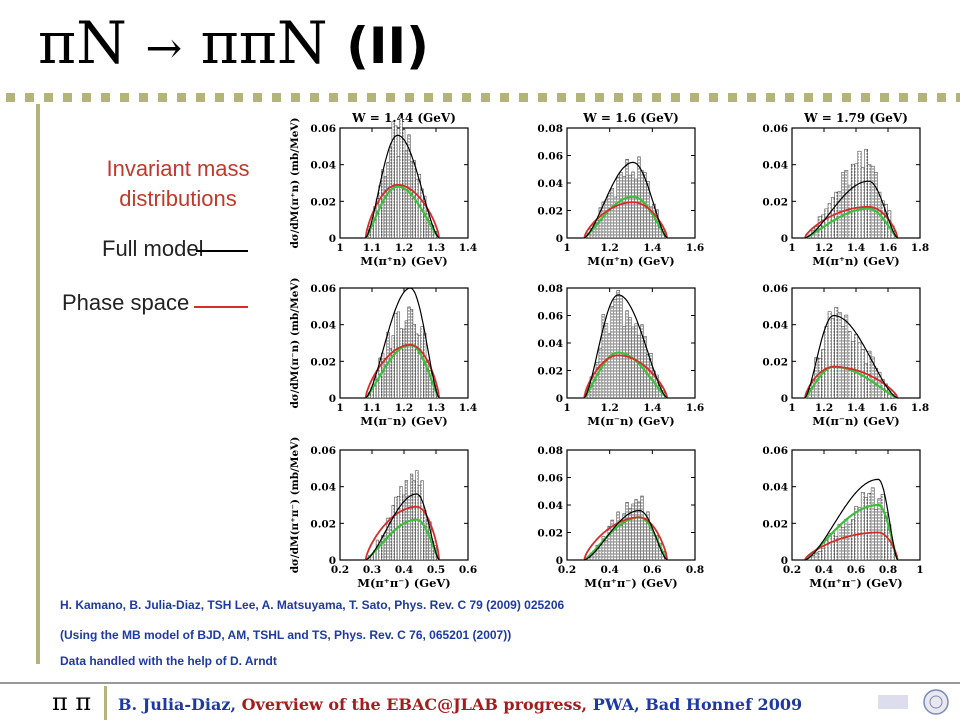 The width and height of the screenshot is (960, 722). What do you see at coordinates (221, 307) in the screenshot?
I see `phase-space-swatch` at bounding box center [221, 307].